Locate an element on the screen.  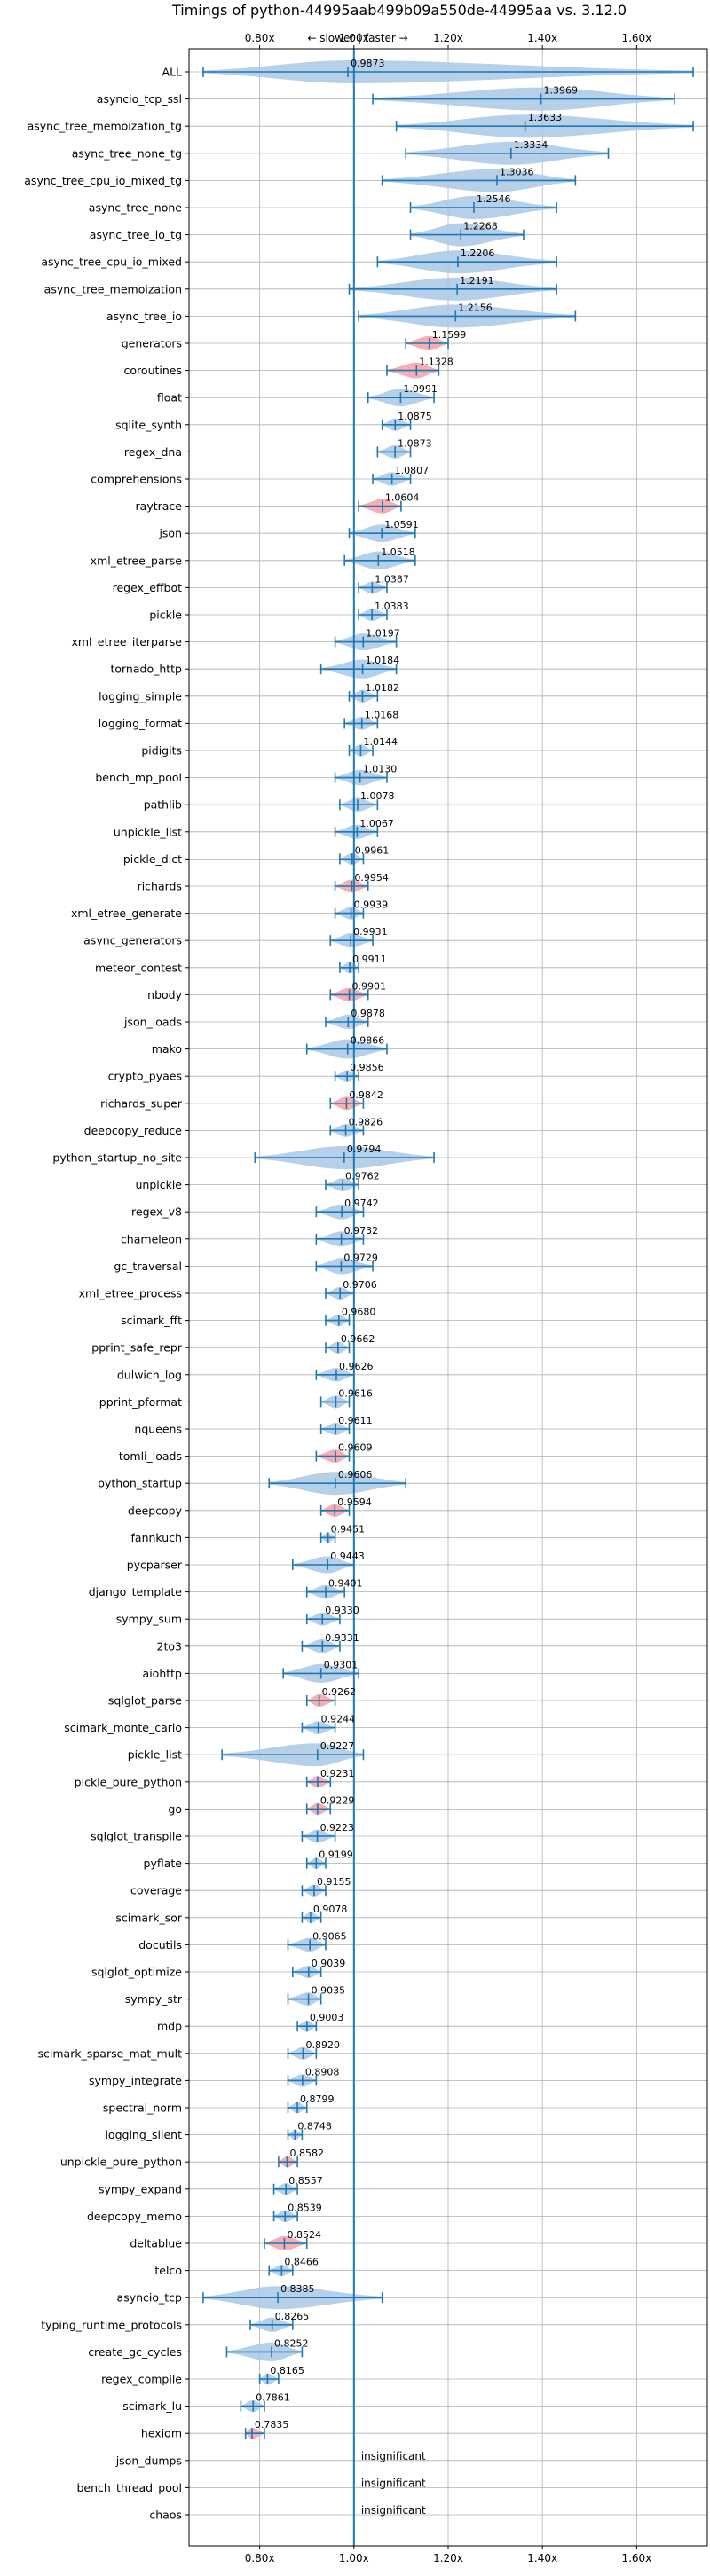
value-label: 1.0807 is located at coordinates (412, 470).